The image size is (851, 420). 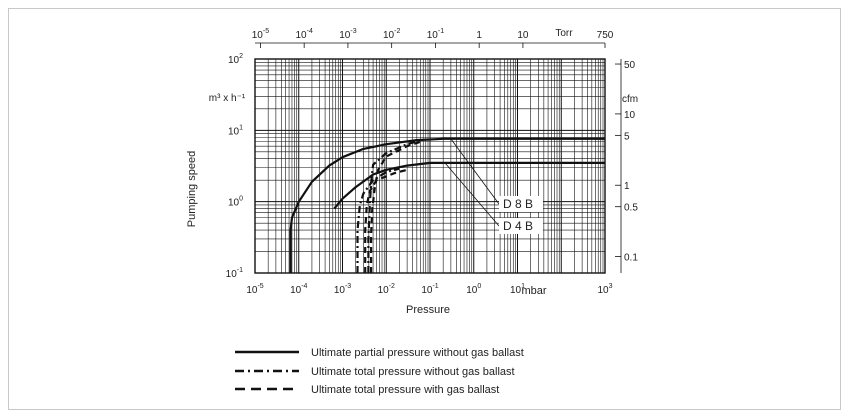 I want to click on annotation-label: D 8 B, so click(x=518, y=204).